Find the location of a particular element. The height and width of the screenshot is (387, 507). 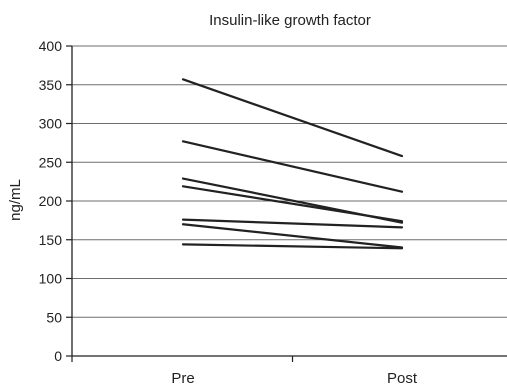

chart-title: Insulin-like growth factor is located at coordinates (290, 20).